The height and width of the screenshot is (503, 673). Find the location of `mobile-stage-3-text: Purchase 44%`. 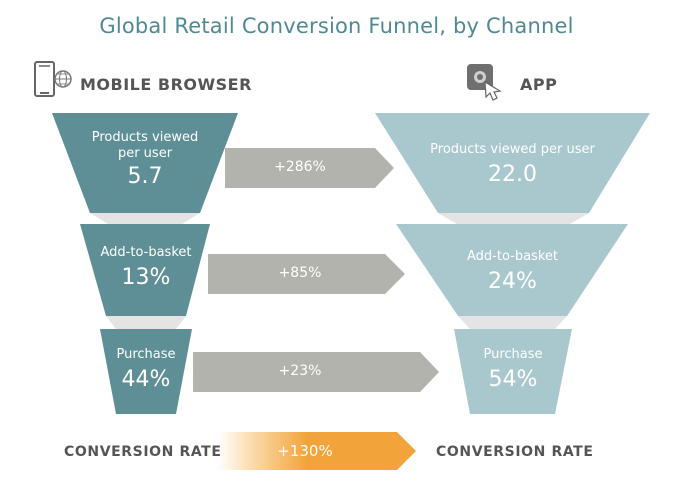

mobile-stage-3-text: Purchase 44% is located at coordinates (146, 370).